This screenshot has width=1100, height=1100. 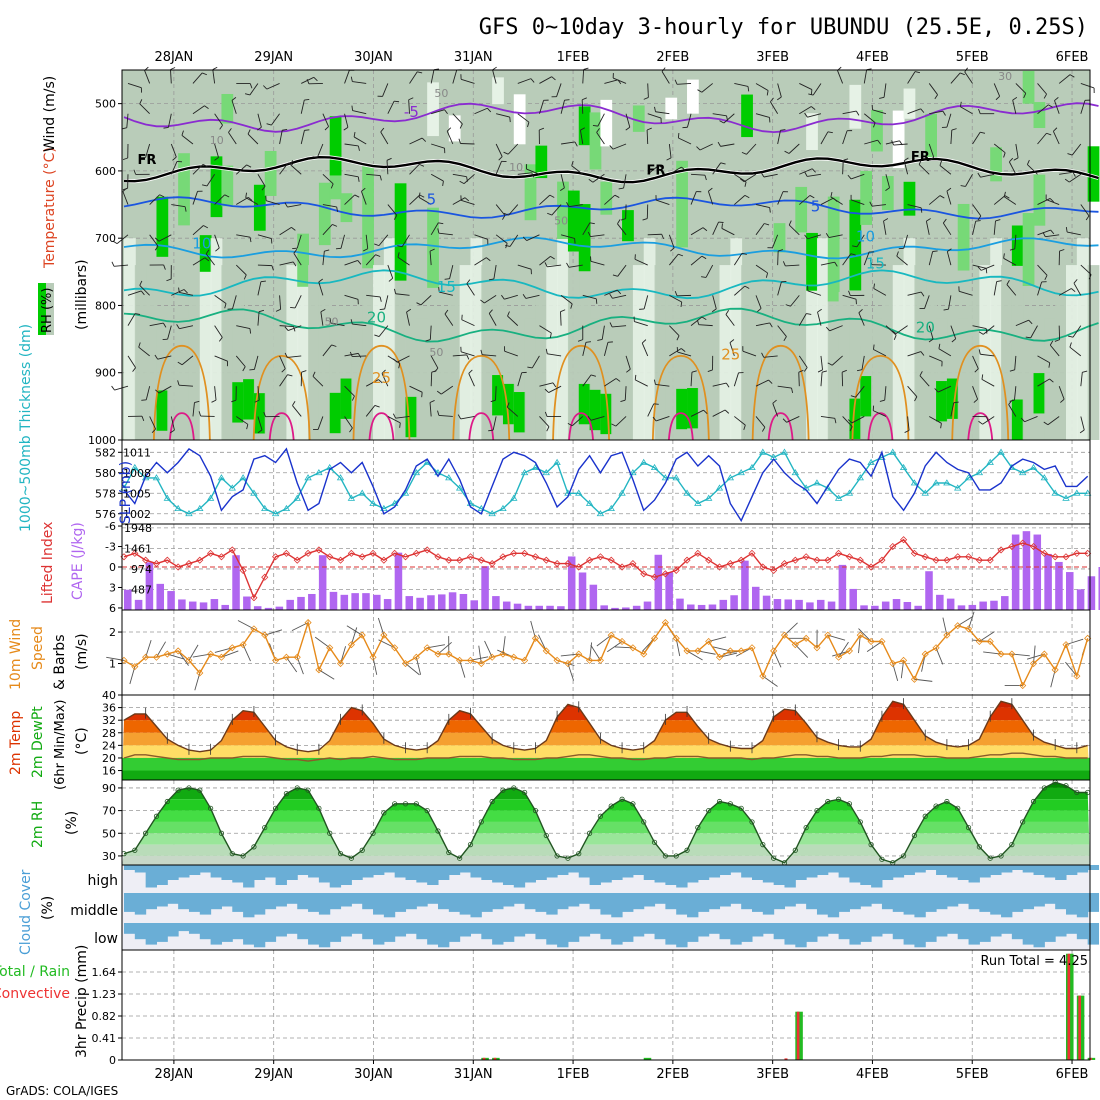 What do you see at coordinates (606, 485) in the screenshot?
I see `slp-series` at bounding box center [606, 485].